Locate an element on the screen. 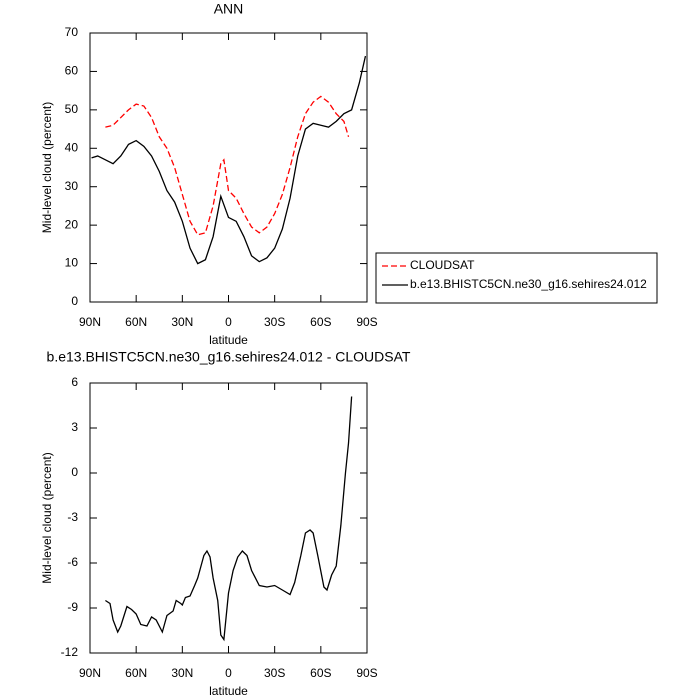 The image size is (700, 700). chart-title: ANN is located at coordinates (229, 9).